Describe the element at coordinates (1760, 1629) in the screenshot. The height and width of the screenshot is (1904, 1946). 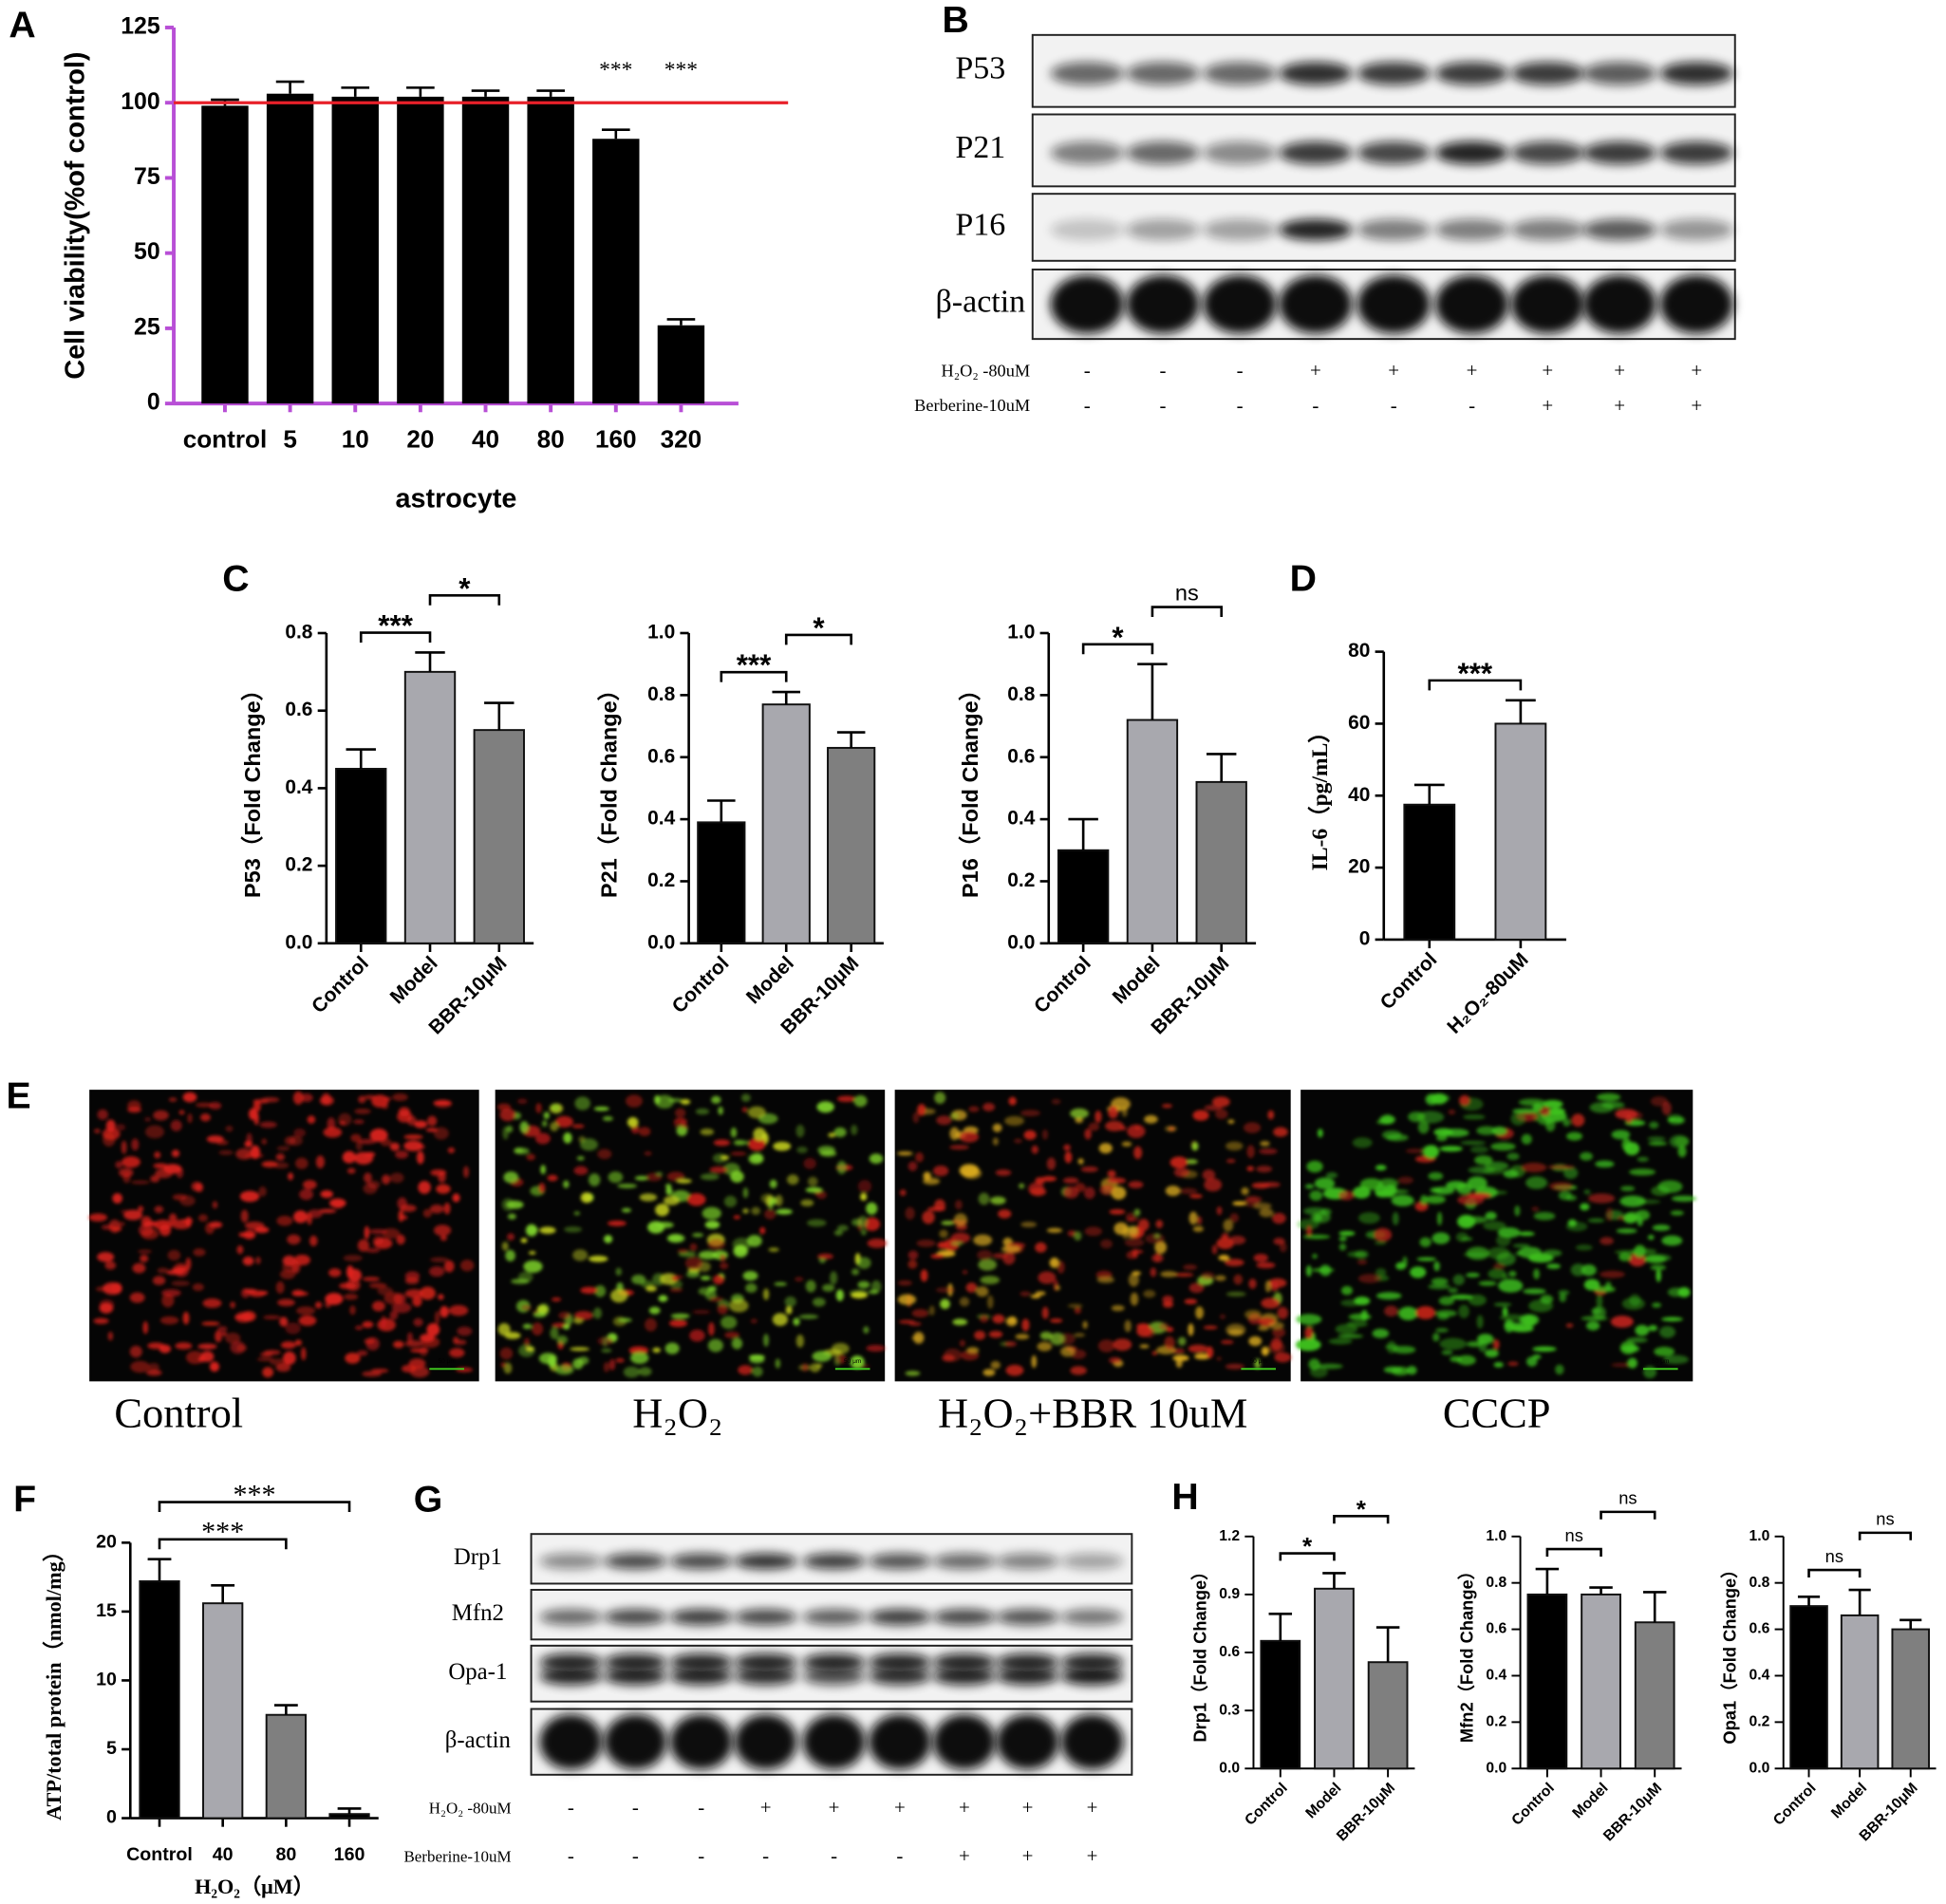
I see `y-tick-label: 0.6` at that location.